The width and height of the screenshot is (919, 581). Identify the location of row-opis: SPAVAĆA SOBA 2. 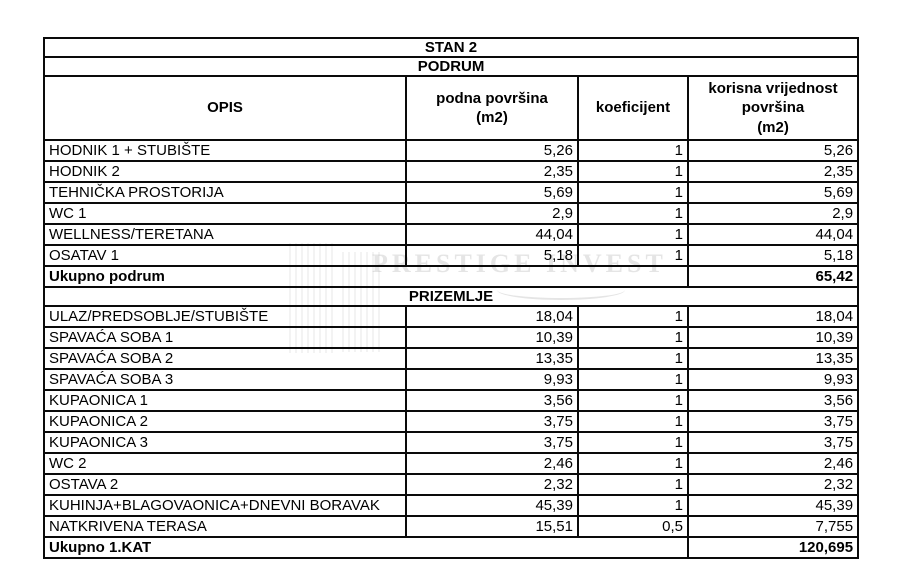
(225, 358).